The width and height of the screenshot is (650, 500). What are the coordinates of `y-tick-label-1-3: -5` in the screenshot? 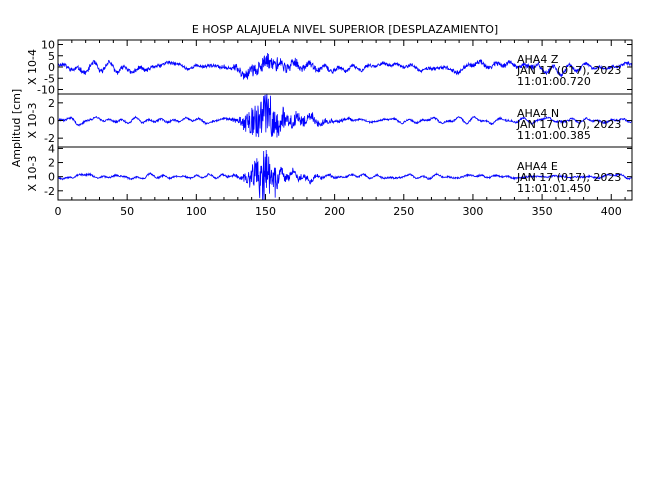 It's located at (49, 78).